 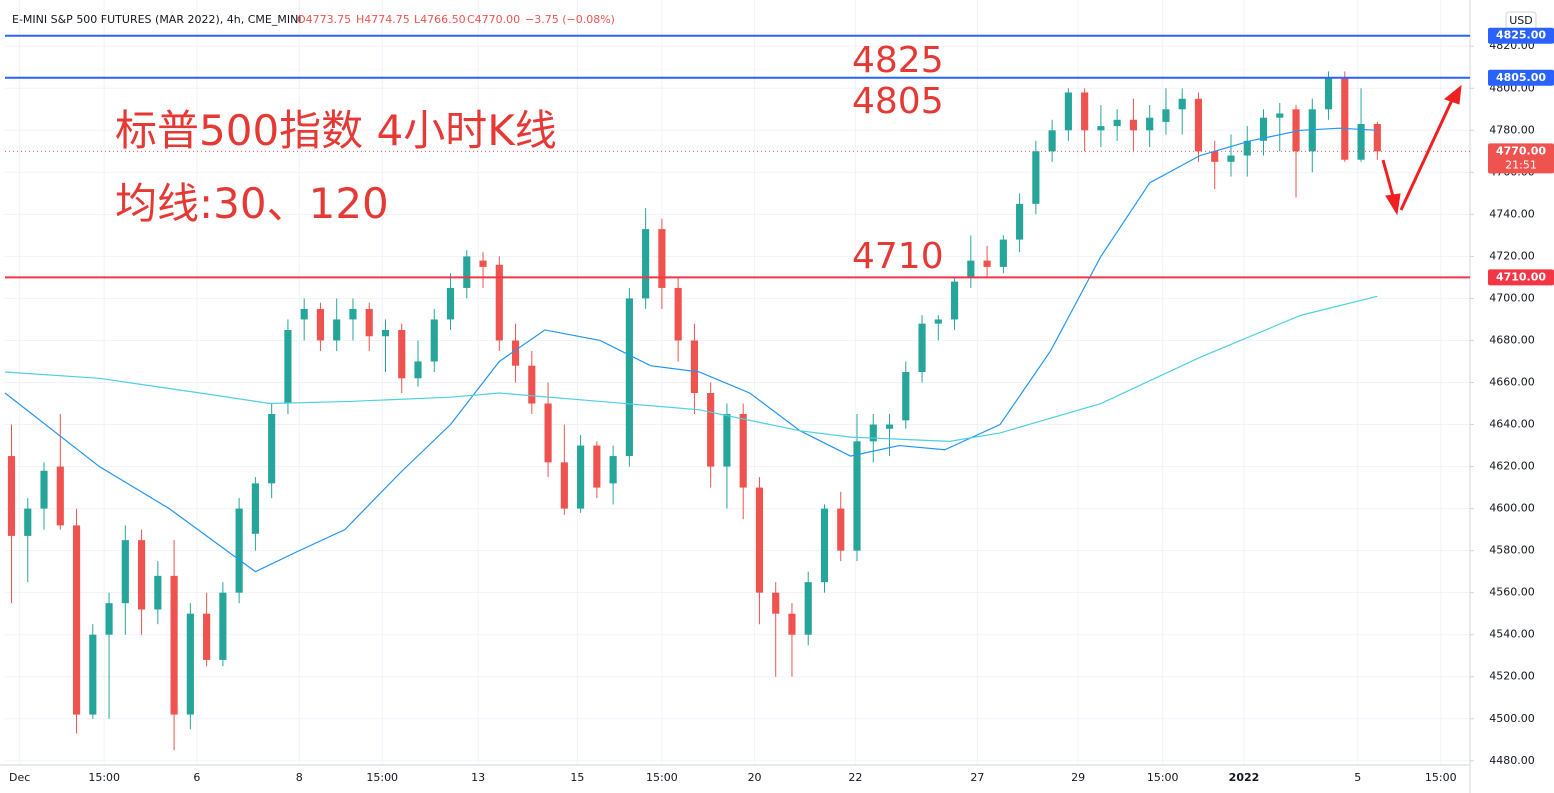 I want to click on arrow-down, so click(x=1388, y=180).